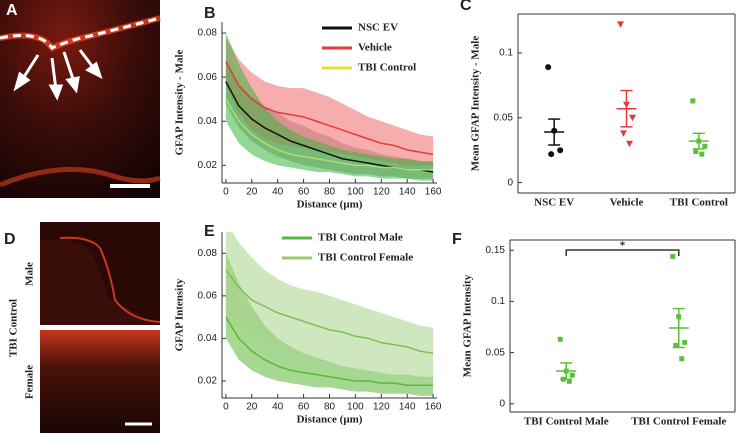 Image resolution: width=741 pixels, height=439 pixels. I want to click on x-tick-label: TBI Control Female, so click(678, 422).